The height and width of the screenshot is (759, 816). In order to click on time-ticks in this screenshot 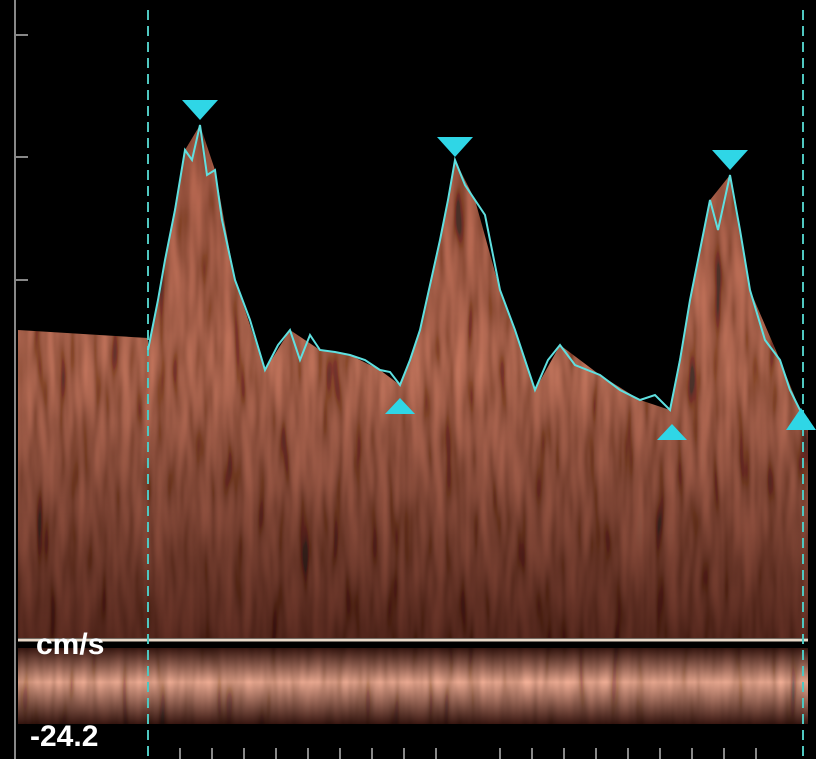, I will do `click(468, 753)`.